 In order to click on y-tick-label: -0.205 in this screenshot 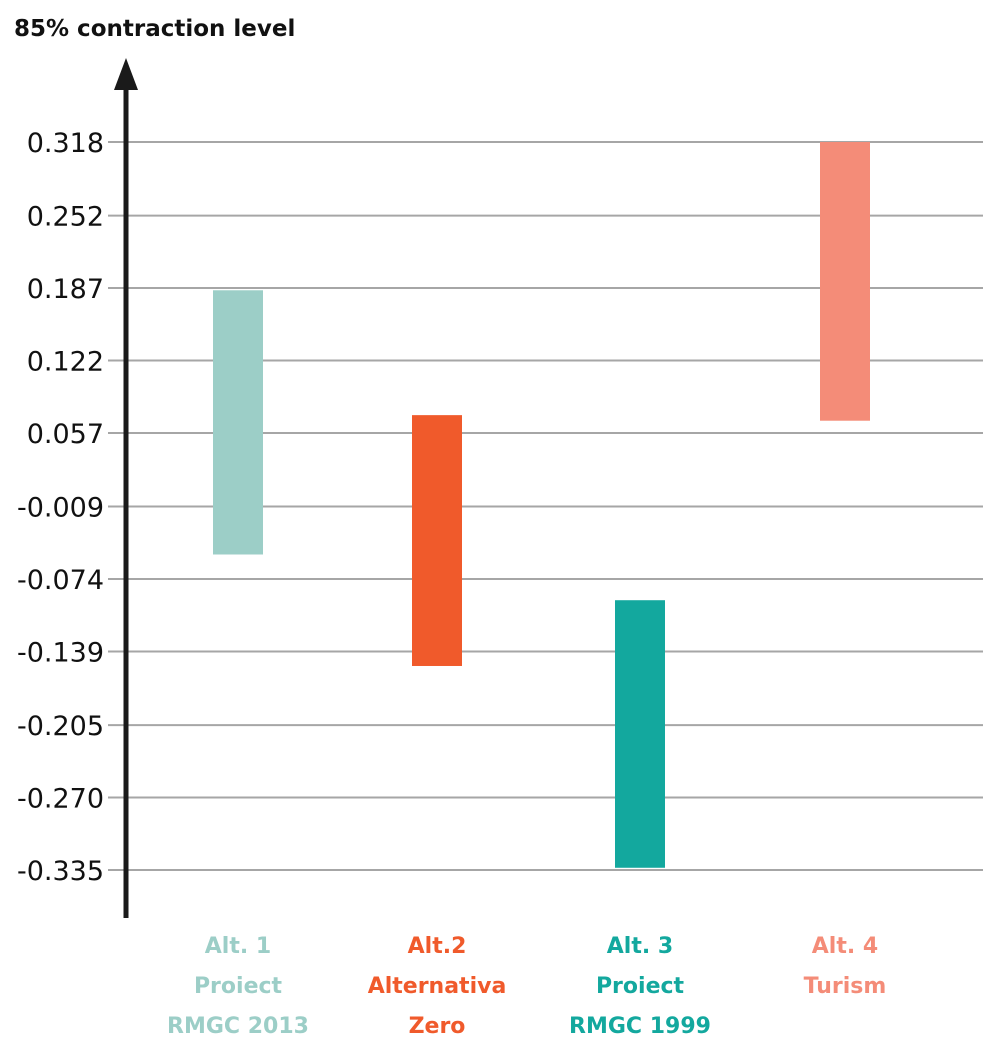, I will do `click(60, 726)`.